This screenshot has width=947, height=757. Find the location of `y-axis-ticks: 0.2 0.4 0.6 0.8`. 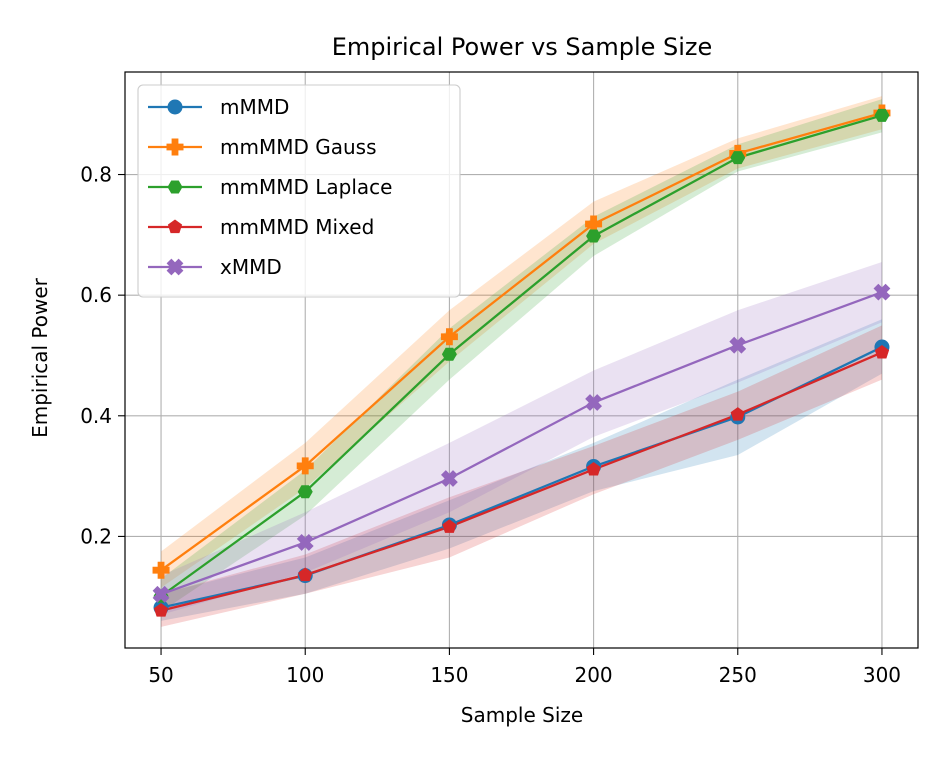

y-axis-ticks: 0.2 0.4 0.6 0.8 is located at coordinates (102, 355).